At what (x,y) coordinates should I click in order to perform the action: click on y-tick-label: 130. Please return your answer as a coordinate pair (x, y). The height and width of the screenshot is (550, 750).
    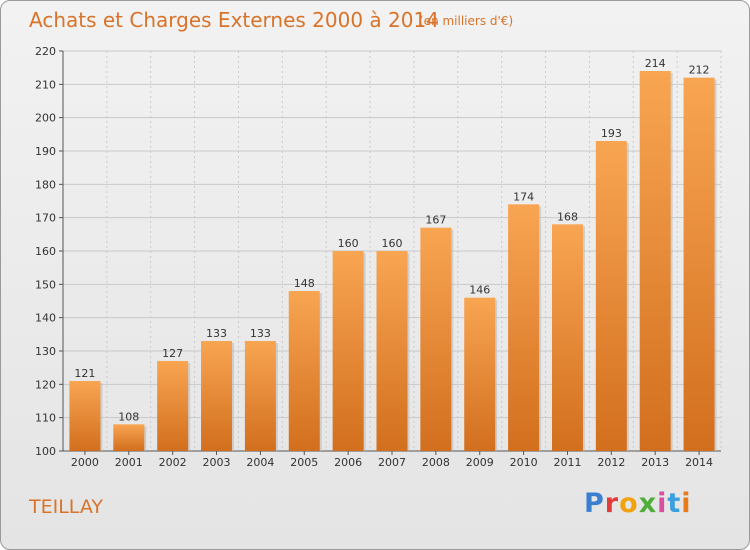
    Looking at the image, I should click on (45, 351).